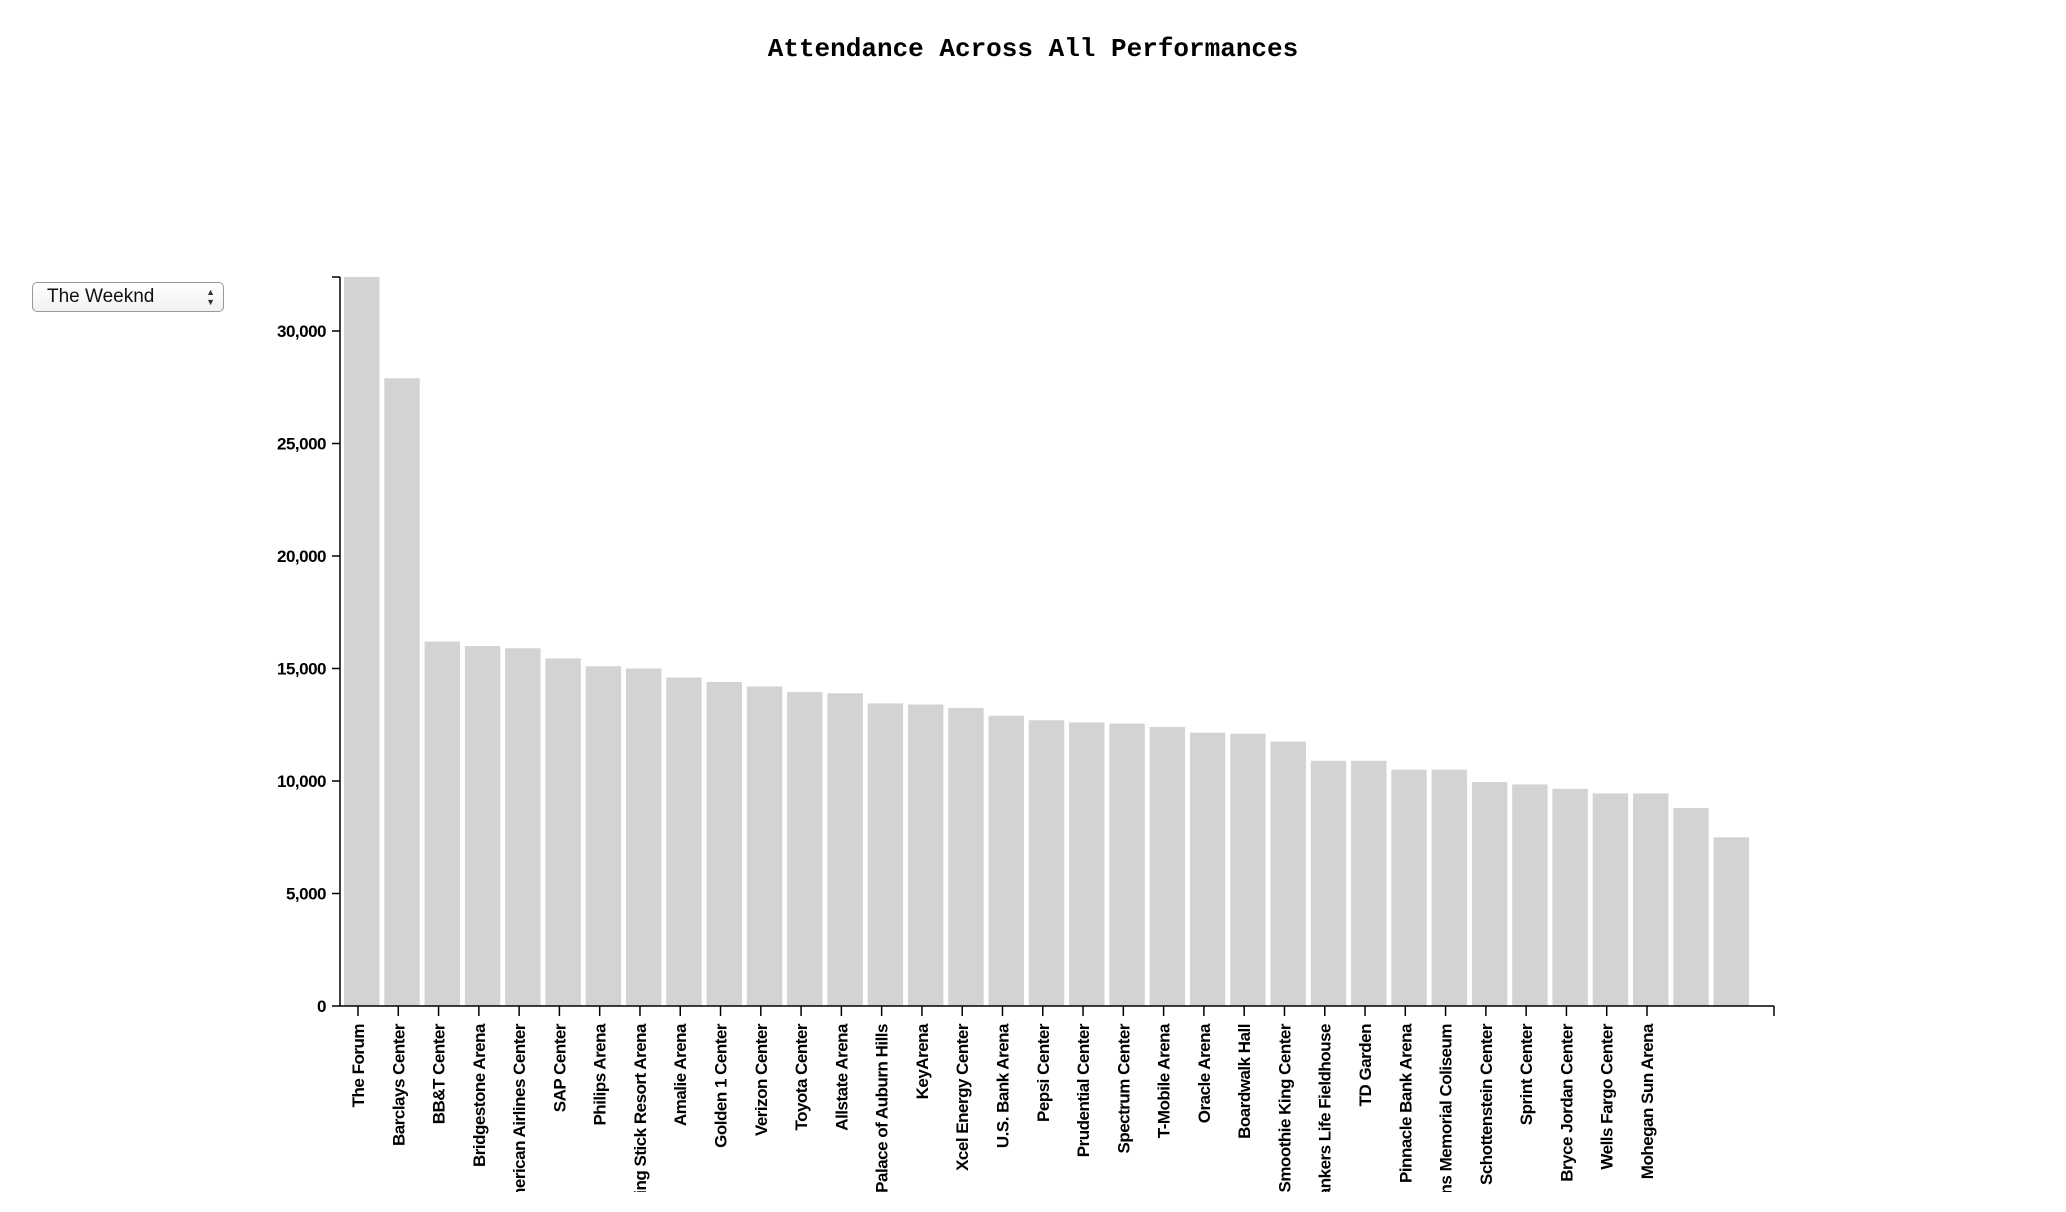 The image size is (2066, 1212). What do you see at coordinates (301, 669) in the screenshot?
I see `y-tick-label: 15,000` at bounding box center [301, 669].